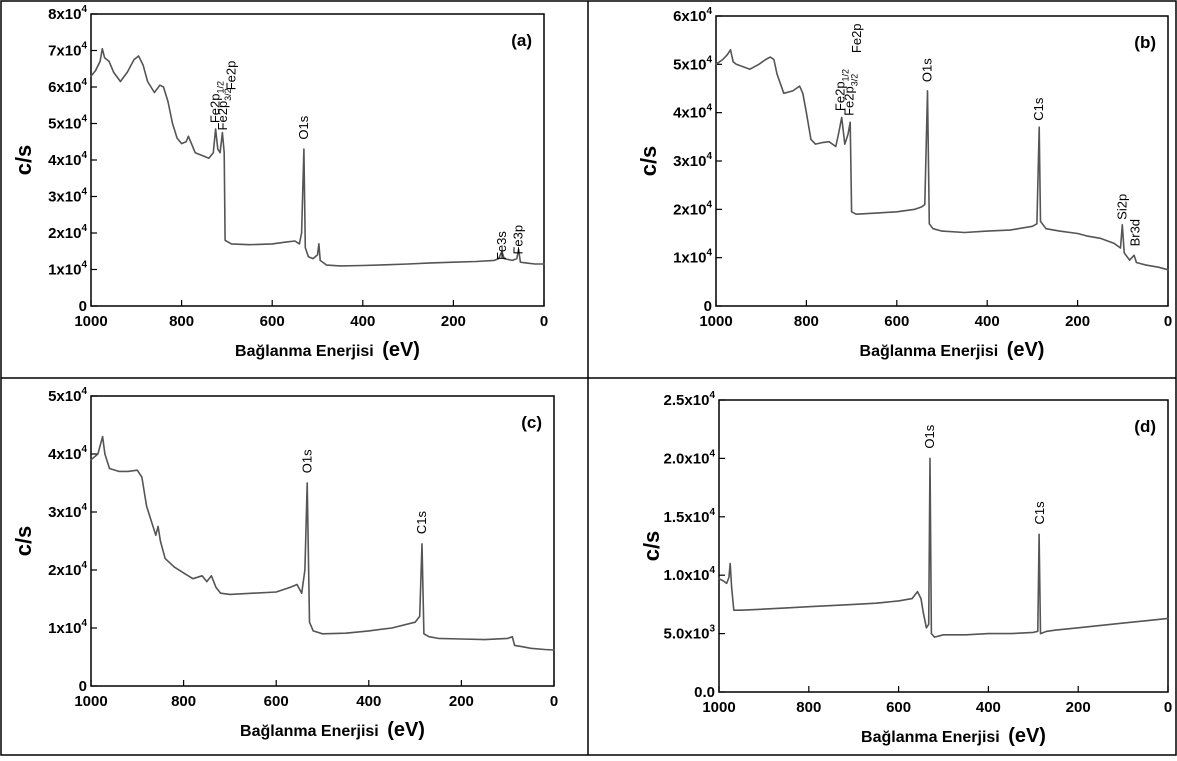 This screenshot has height=761, width=1177. What do you see at coordinates (224, 109) in the screenshot?
I see `peak-label: Fe2p3/2` at bounding box center [224, 109].